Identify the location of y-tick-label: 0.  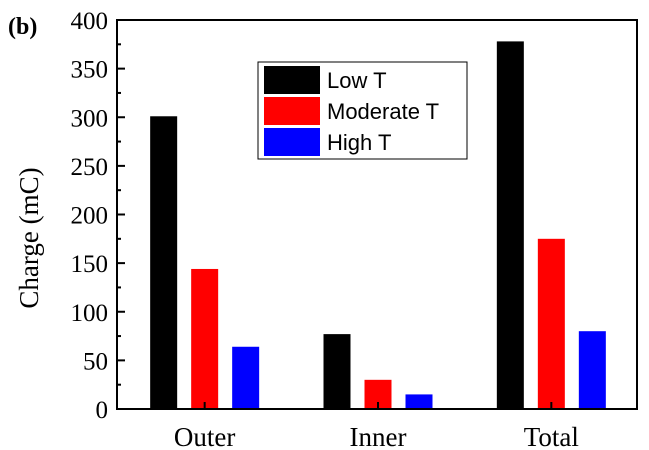
(102, 410).